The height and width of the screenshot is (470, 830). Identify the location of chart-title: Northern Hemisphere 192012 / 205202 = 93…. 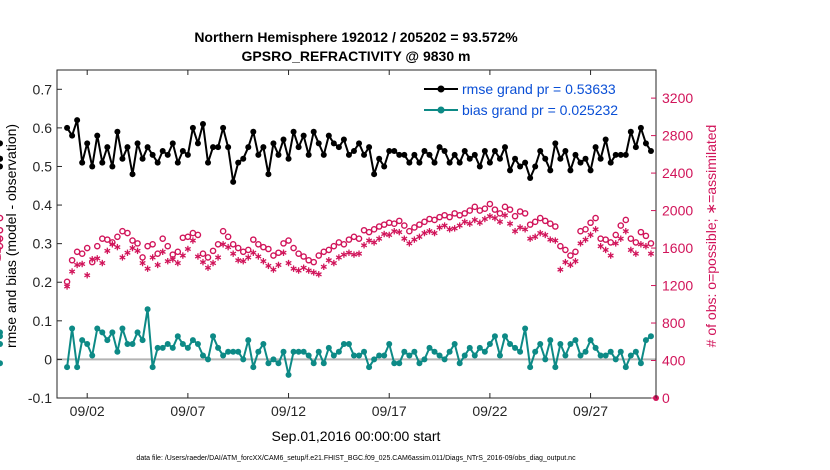
(356, 37).